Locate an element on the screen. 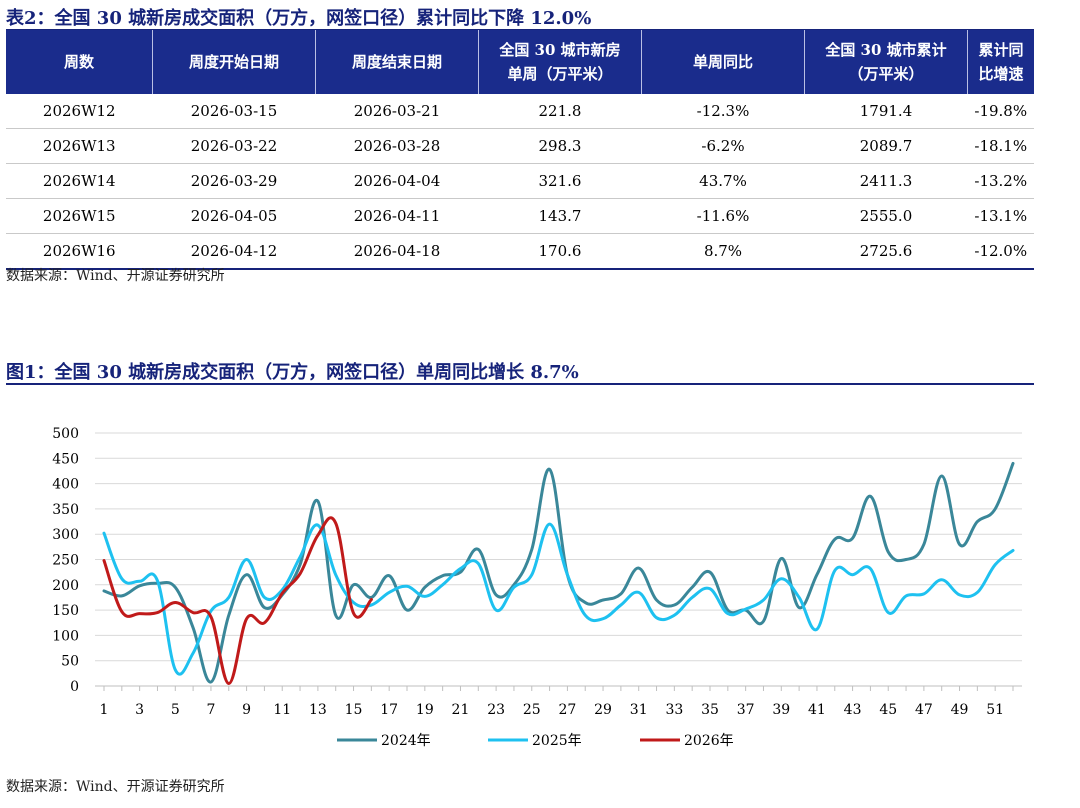  cell-end-date: 2026-04-18 is located at coordinates (397, 251).